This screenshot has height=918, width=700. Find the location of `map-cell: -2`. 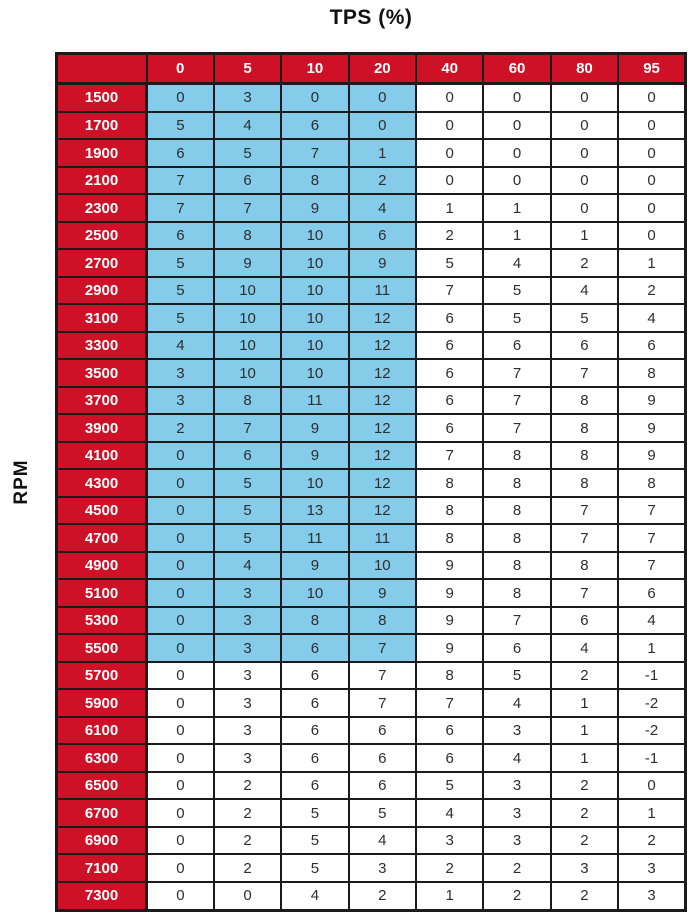

map-cell: -2 is located at coordinates (652, 703).